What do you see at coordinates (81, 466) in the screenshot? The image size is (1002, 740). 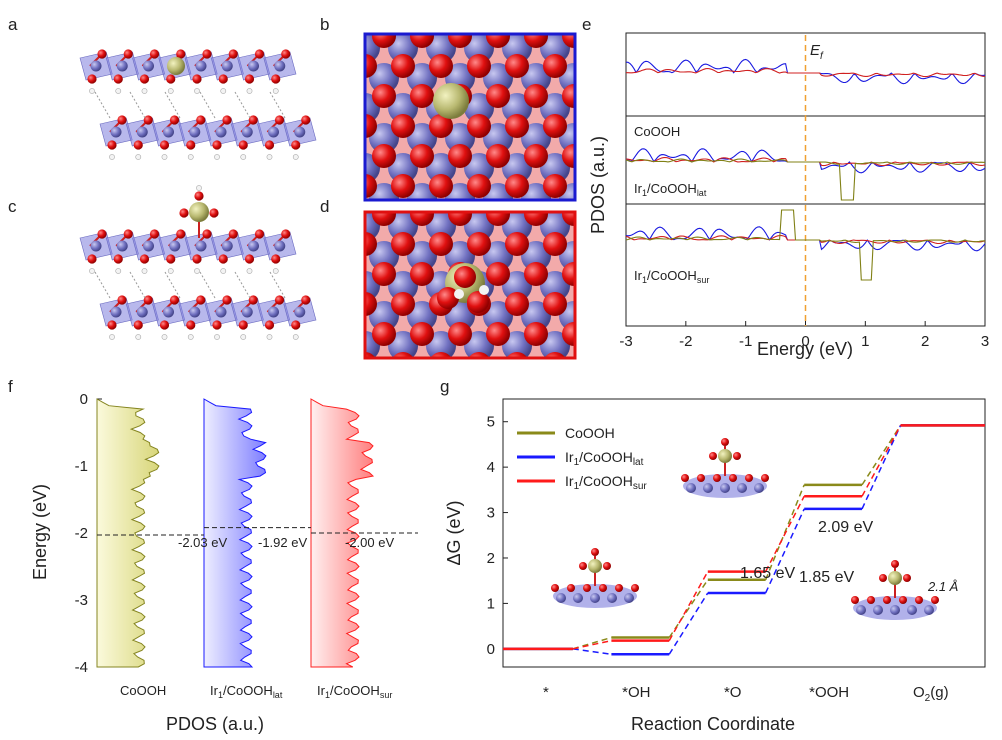 I see `pdos-f-ytick-label: -1` at bounding box center [81, 466].